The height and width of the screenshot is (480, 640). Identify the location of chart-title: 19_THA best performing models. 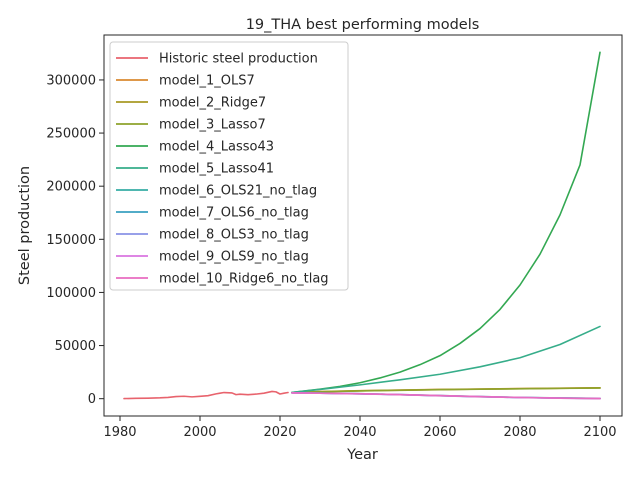
(363, 25).